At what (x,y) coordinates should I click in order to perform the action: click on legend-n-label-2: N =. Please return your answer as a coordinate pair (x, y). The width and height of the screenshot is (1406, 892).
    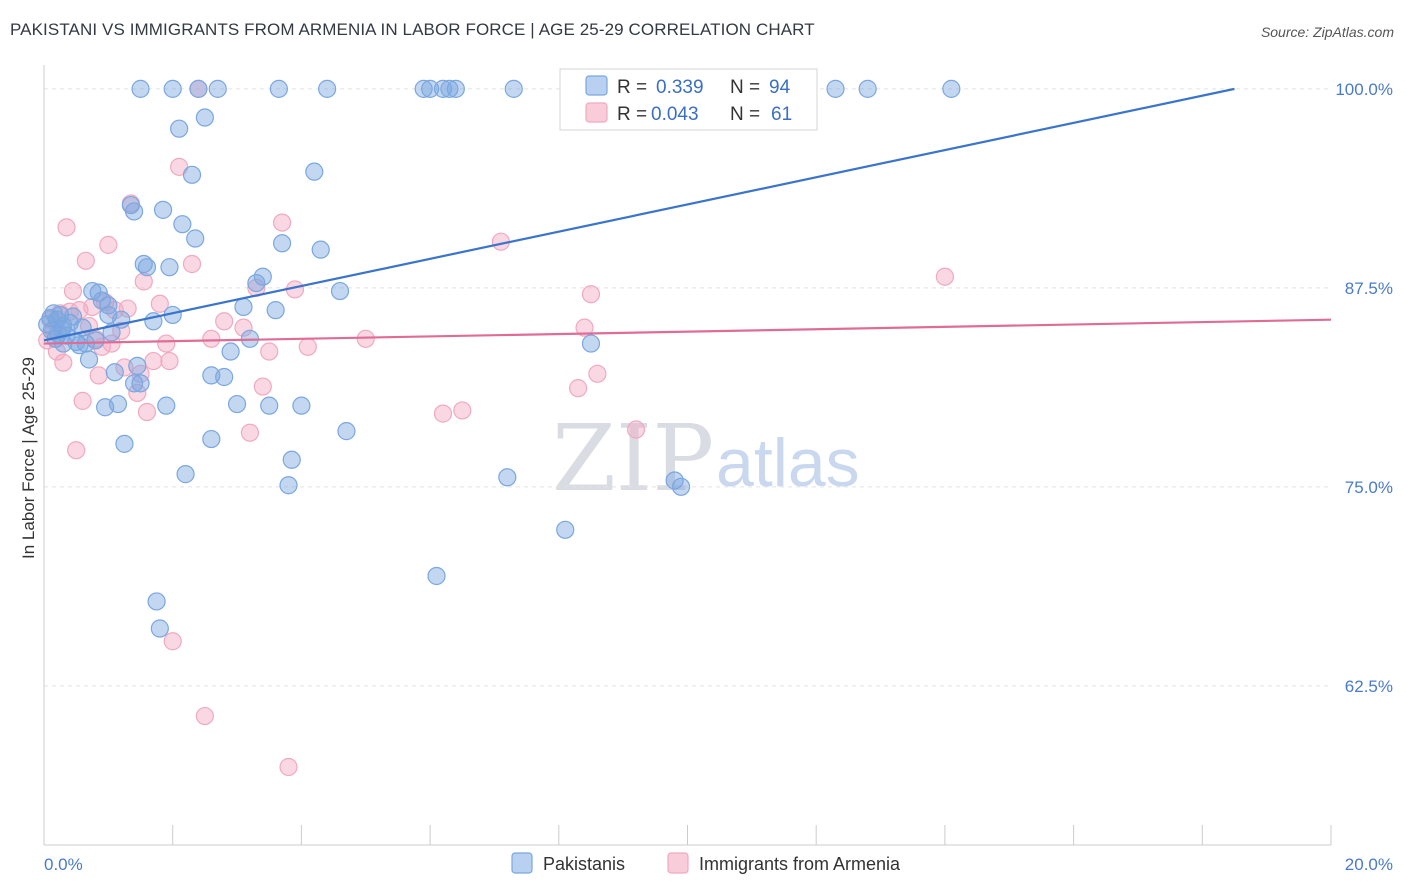
    Looking at the image, I should click on (745, 114).